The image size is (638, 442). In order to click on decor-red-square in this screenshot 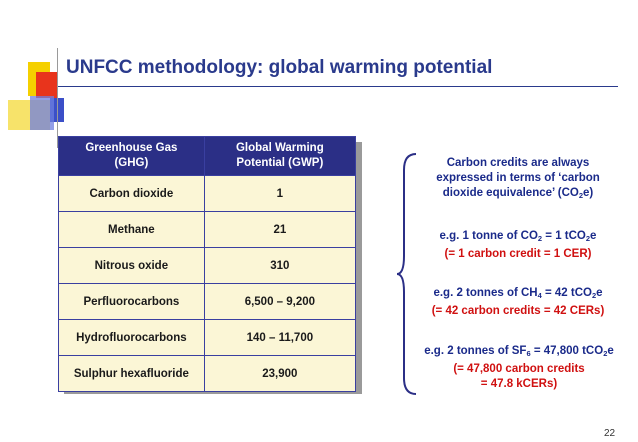, I will do `click(47, 85)`.